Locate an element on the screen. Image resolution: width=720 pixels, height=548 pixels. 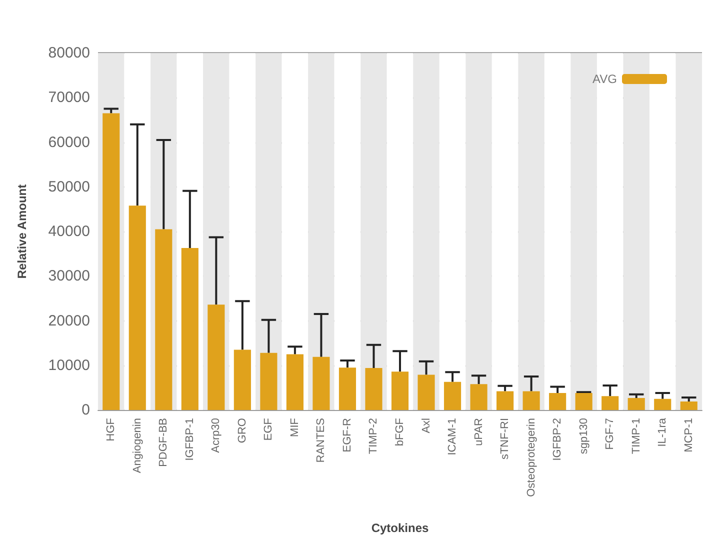
x-tick-label: PDGF-BB is located at coordinates (164, 442).